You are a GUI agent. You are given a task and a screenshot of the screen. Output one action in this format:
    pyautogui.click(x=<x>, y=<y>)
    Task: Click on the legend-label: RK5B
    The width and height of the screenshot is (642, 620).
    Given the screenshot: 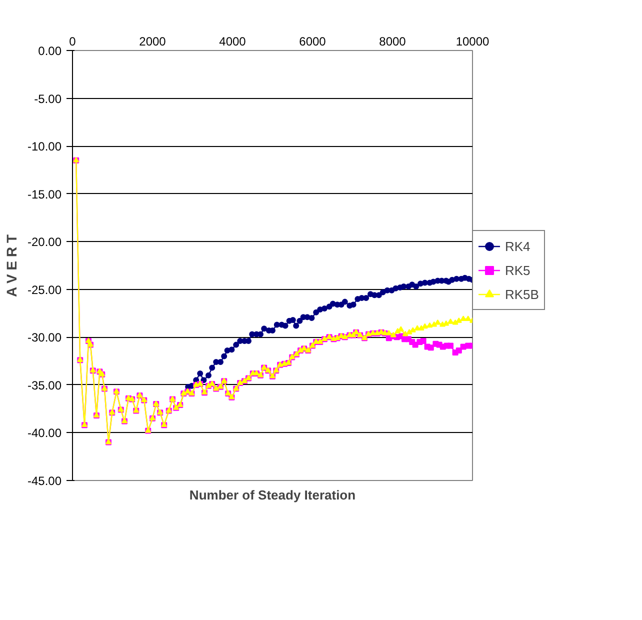 What is the action you would take?
    pyautogui.click(x=522, y=294)
    